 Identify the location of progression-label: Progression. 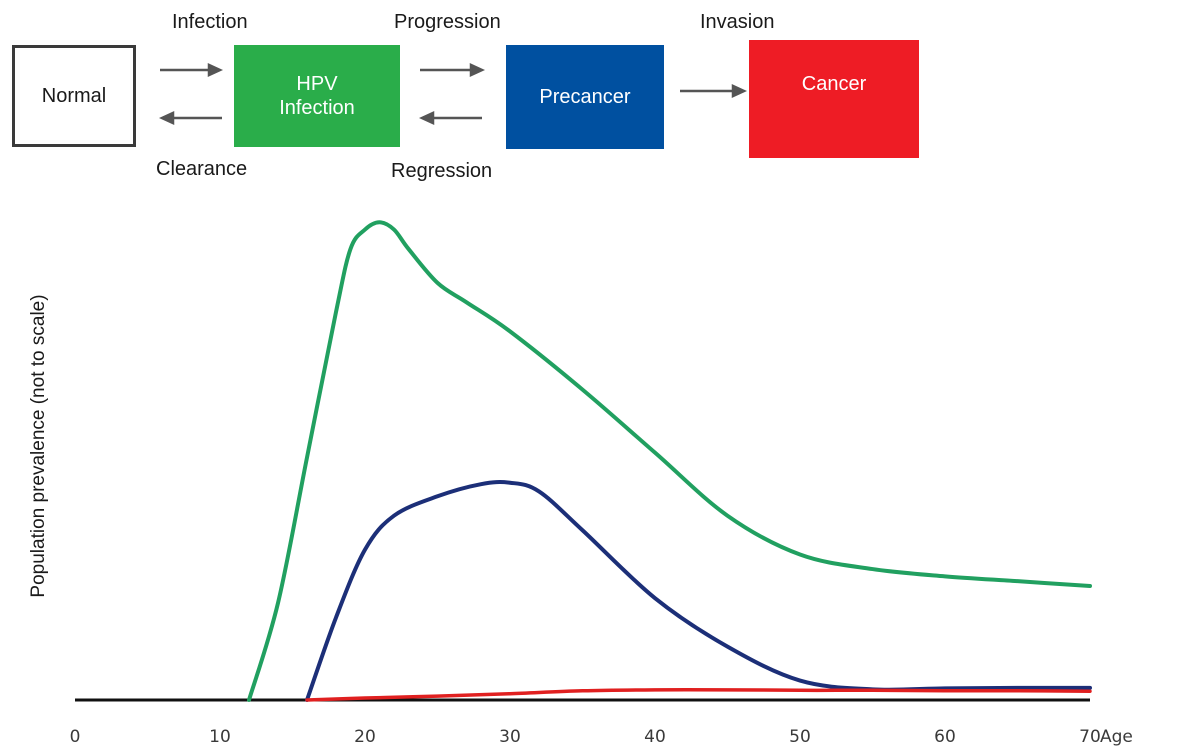
(447, 22).